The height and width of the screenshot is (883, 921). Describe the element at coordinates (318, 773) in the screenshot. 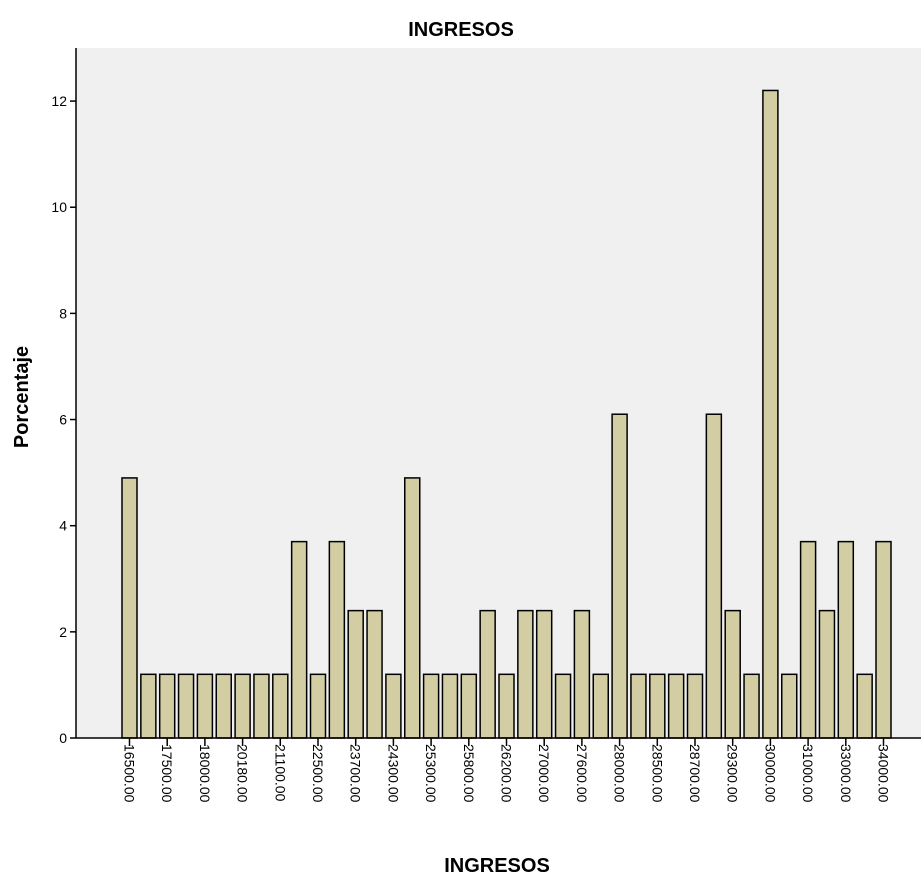

I see `x-tick-label: 22500.00` at that location.